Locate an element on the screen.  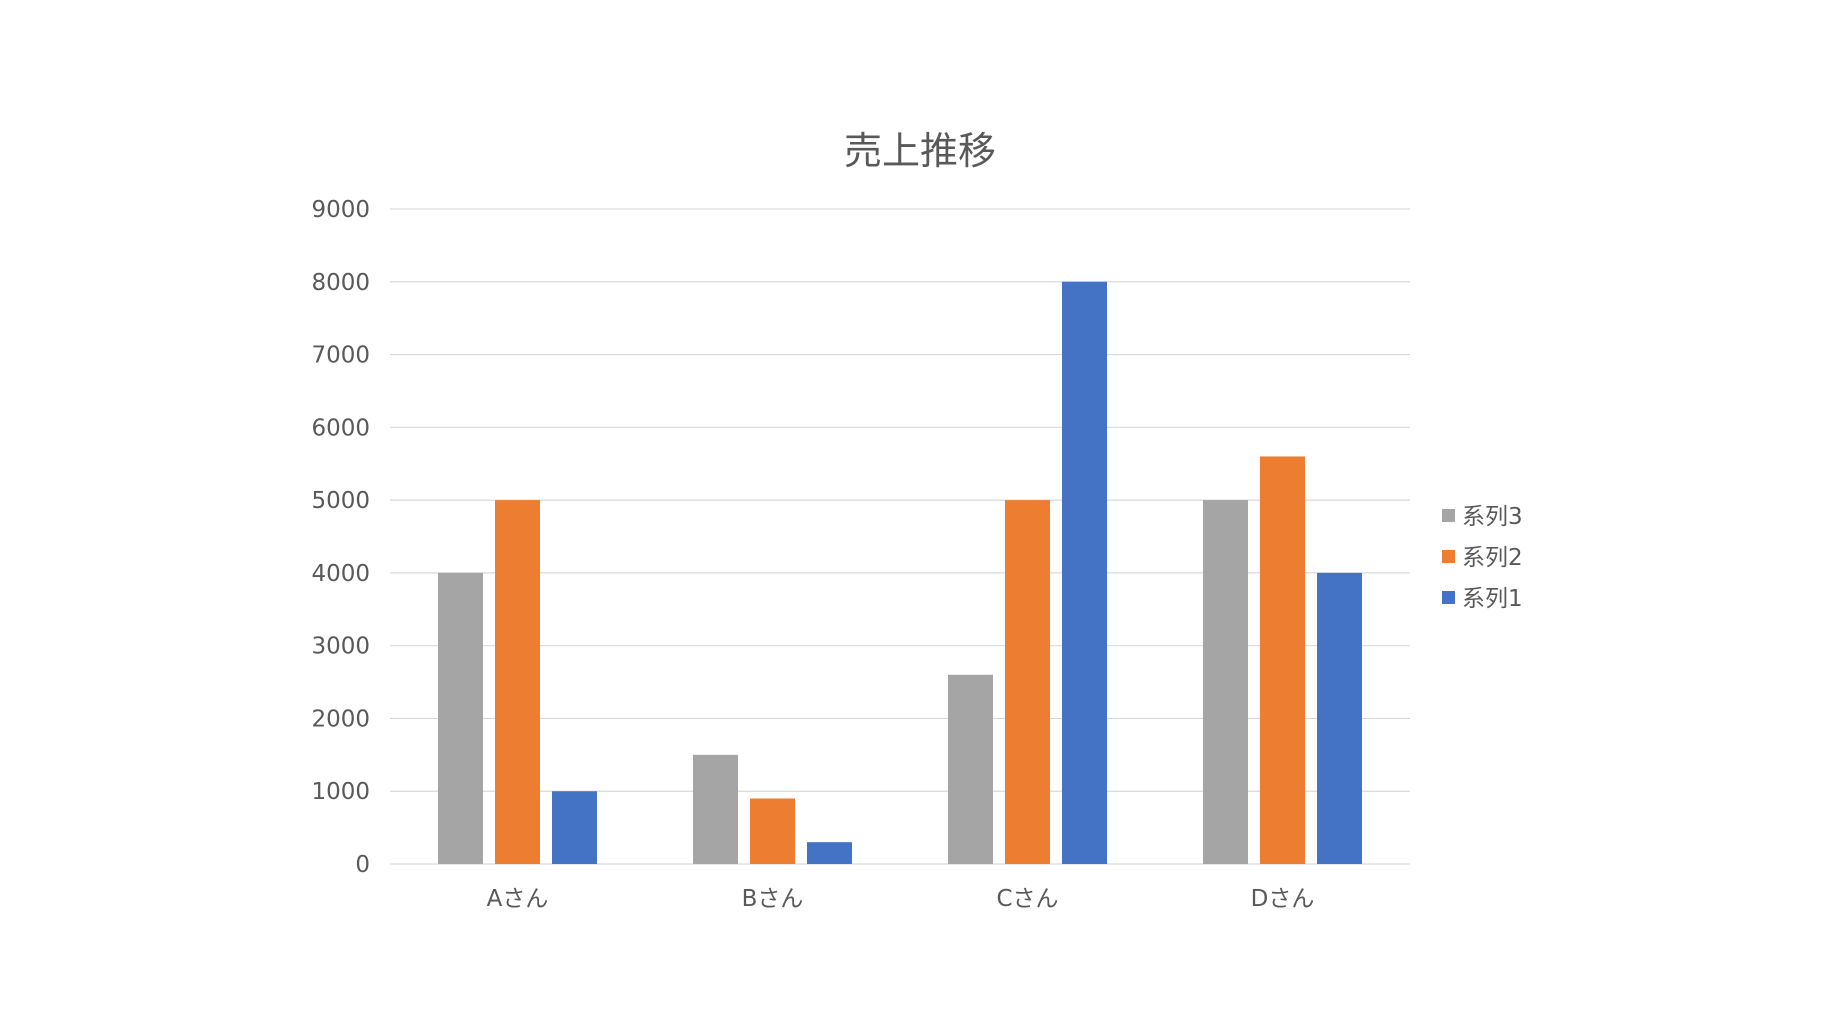
y-tick-label: 9000 is located at coordinates (340, 210).